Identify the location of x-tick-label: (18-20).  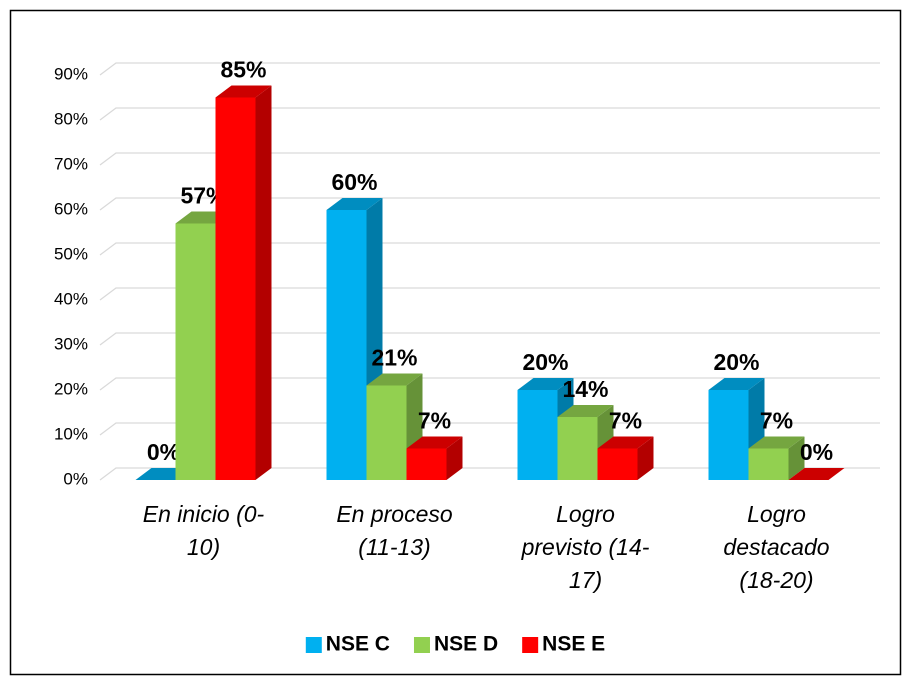
(776, 580).